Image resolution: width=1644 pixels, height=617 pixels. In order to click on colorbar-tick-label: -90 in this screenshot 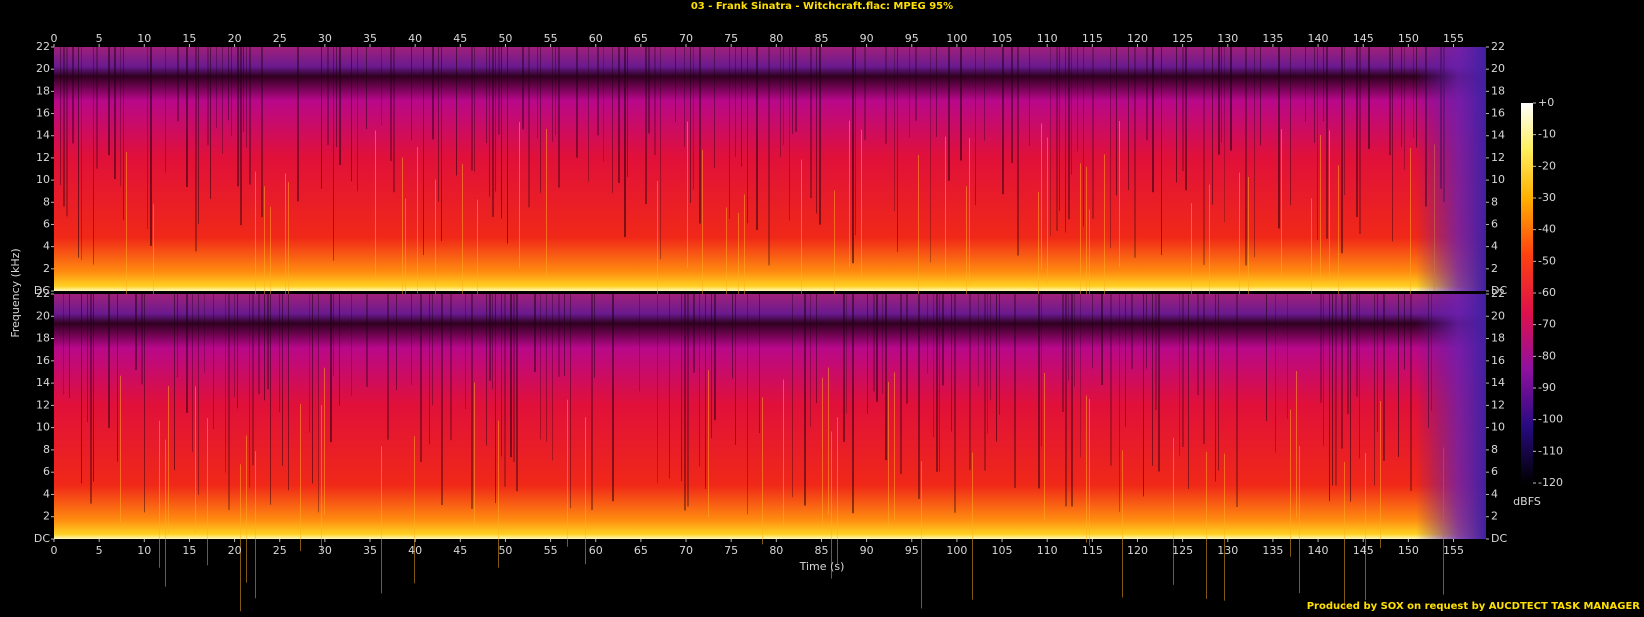, I will do `click(1547, 387)`.